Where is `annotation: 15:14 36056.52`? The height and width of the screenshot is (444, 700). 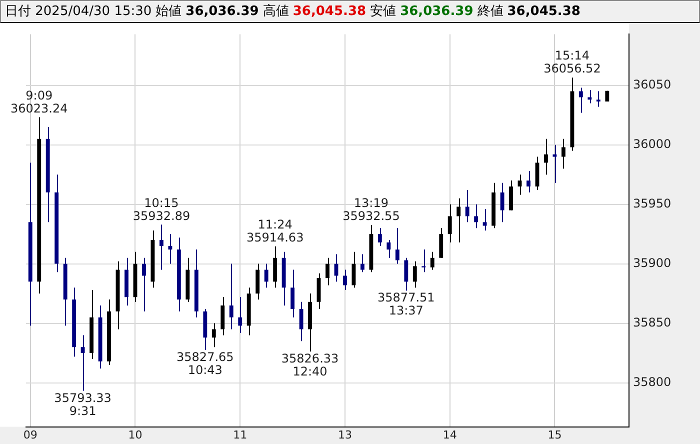 annotation: 15:14 36056.52 is located at coordinates (572, 62).